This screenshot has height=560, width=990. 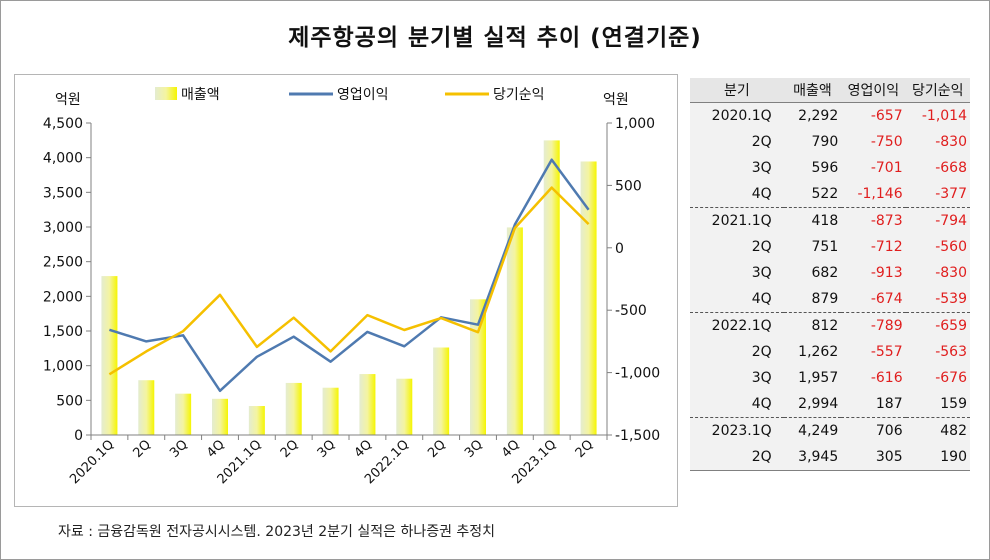 I want to click on table-row: 2023.1Q 4,249 706 482, so click(x=830, y=430).